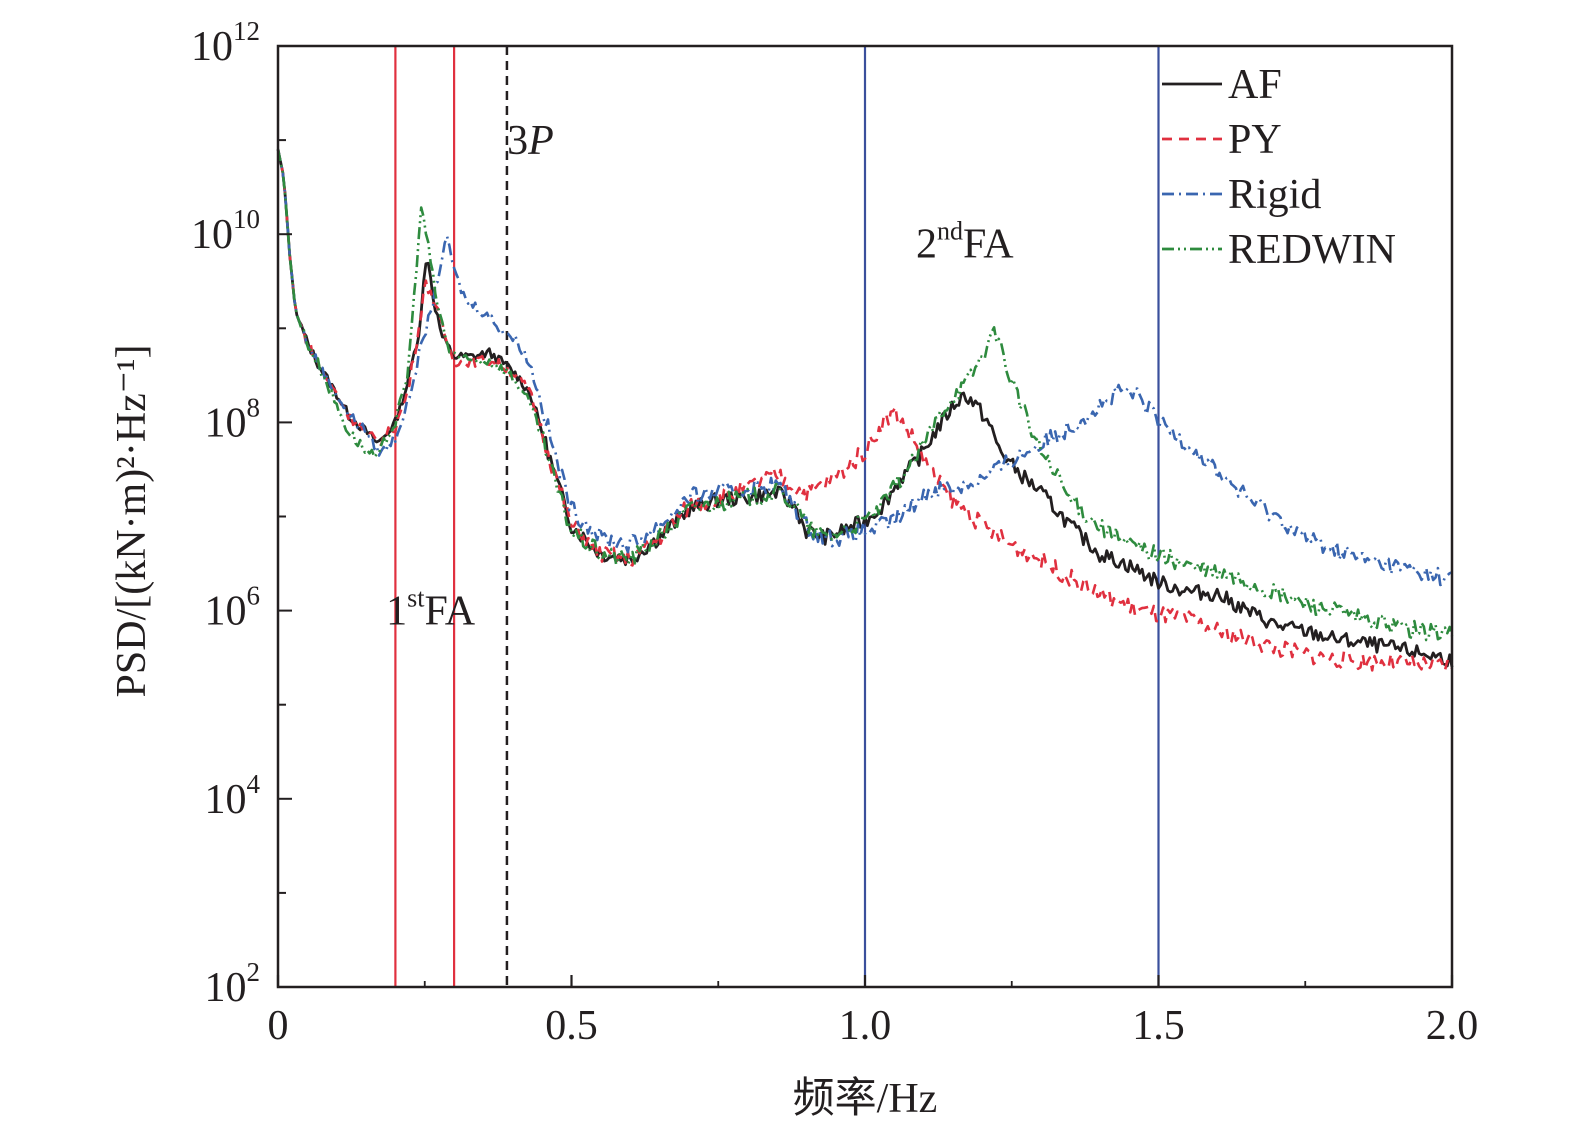 The width and height of the screenshot is (1575, 1142). What do you see at coordinates (233, 796) in the screenshot?
I see `y-tick-label: 10⁴` at bounding box center [233, 796].